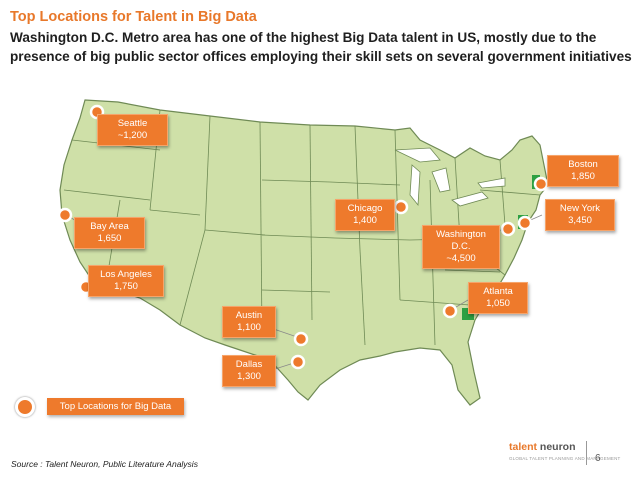 The image size is (638, 479). What do you see at coordinates (249, 315) in the screenshot?
I see `location-name: Austin` at bounding box center [249, 315].